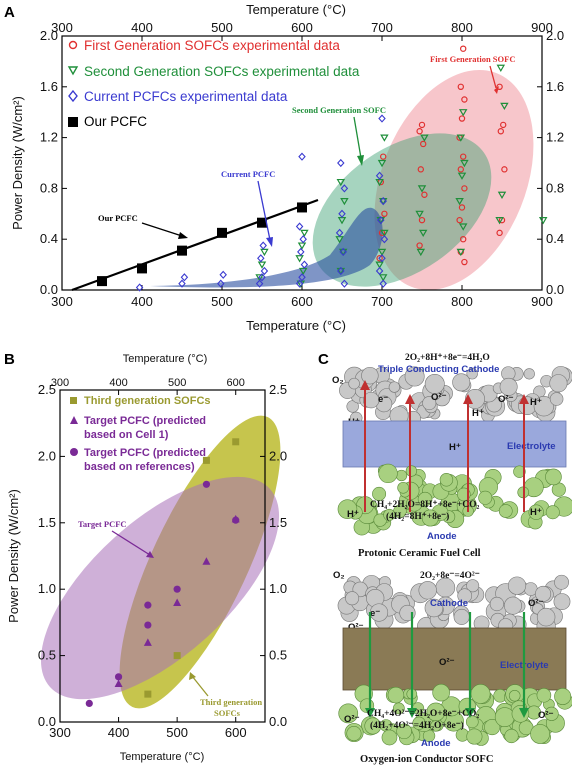 This screenshot has width=572, height=768. What do you see at coordinates (555, 86) in the screenshot?
I see `a-ytick-right-label: 1.6` at bounding box center [555, 86].